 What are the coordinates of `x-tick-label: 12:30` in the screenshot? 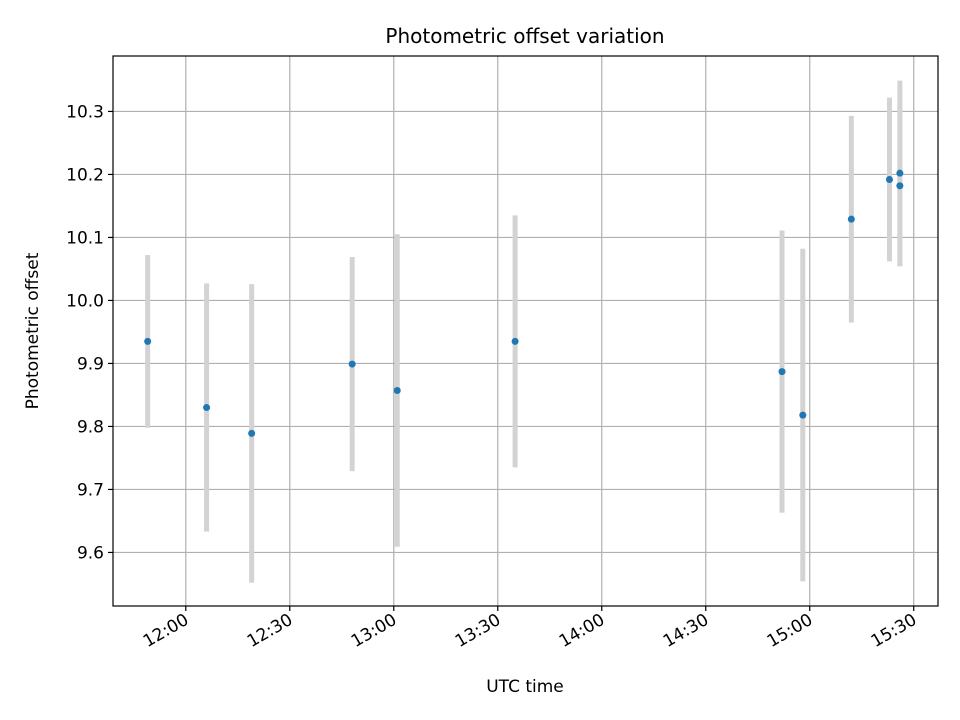 It's located at (270, 631).